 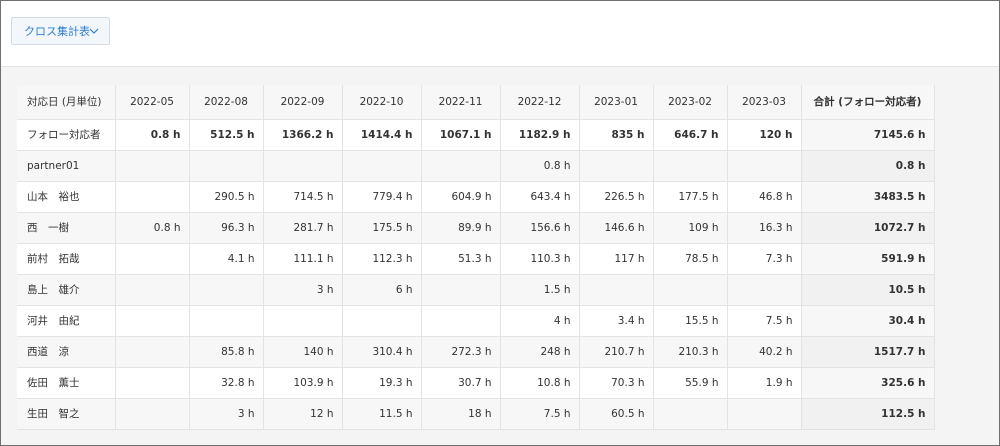 I want to click on view-type-dropdown: クロス集計表, so click(x=60, y=31).